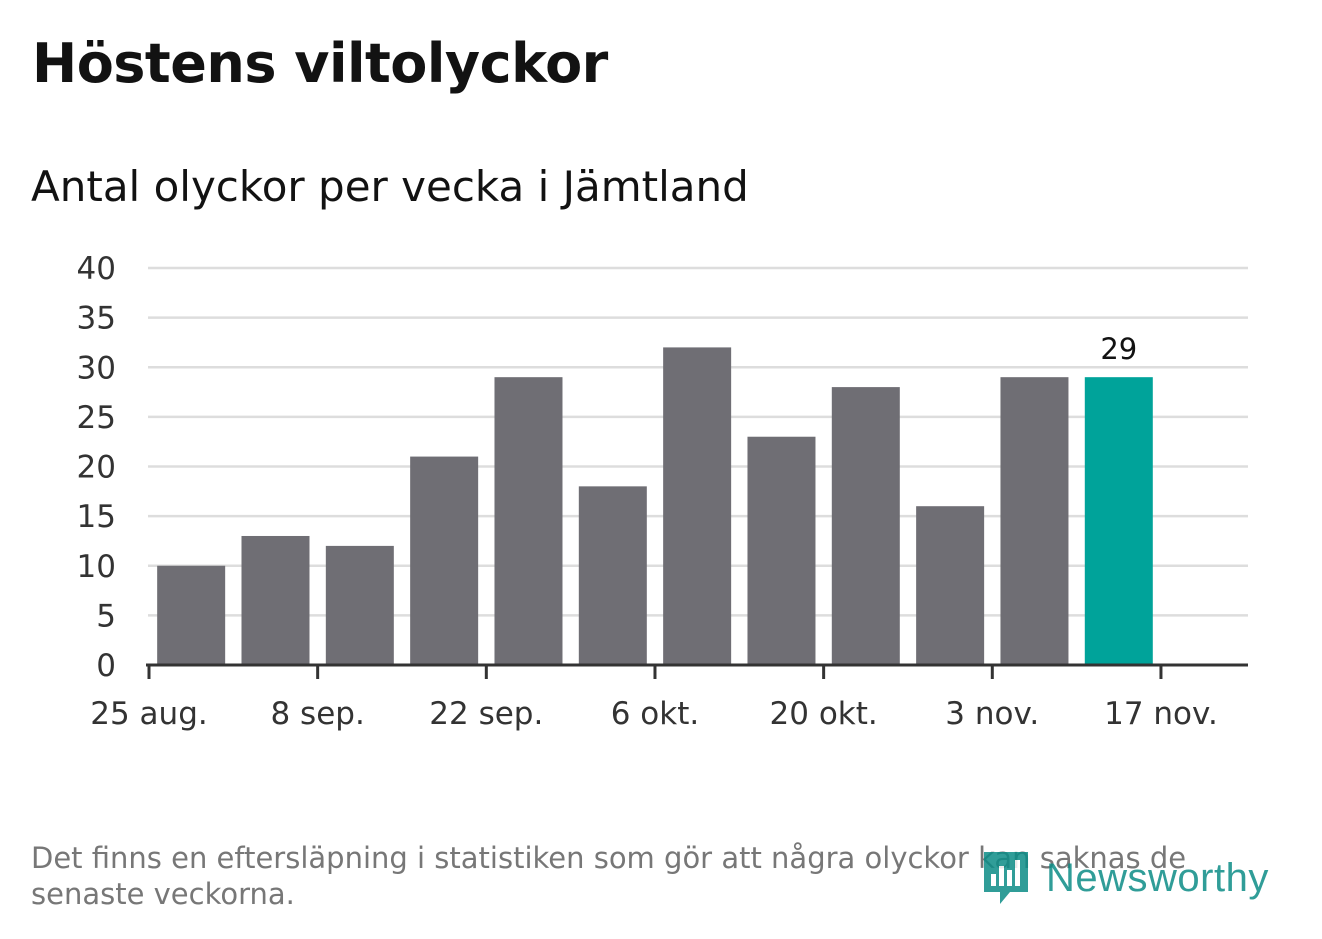 Image resolution: width=1322 pixels, height=939 pixels. Describe the element at coordinates (96, 319) in the screenshot. I see `y-tick-label-35: 35` at that location.